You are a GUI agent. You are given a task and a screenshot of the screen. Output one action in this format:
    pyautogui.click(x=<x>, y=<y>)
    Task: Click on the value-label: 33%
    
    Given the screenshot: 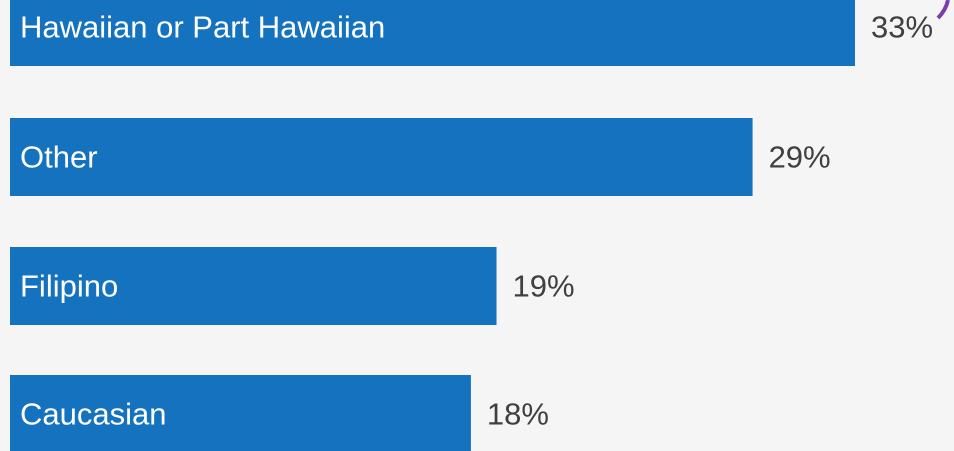 What is the action you would take?
    pyautogui.click(x=902, y=27)
    